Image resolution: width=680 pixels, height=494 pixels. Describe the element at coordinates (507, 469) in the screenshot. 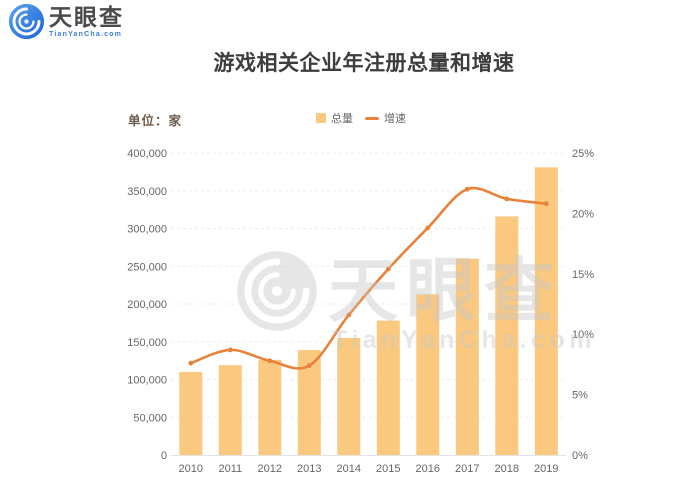

I see `x-axis-label: 2018` at that location.